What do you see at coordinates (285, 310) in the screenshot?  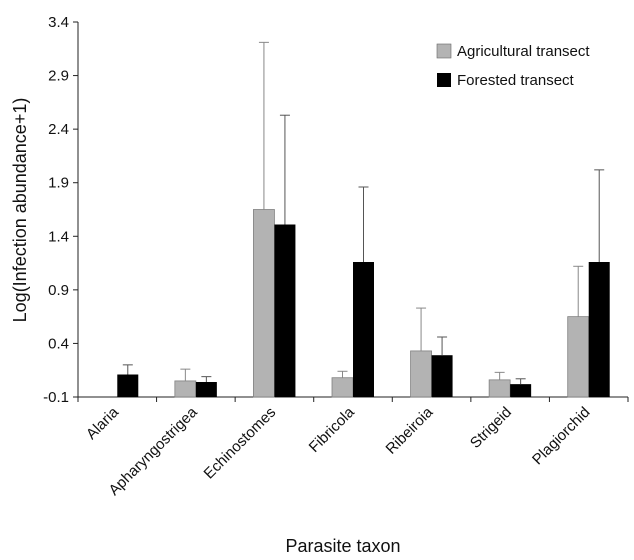 I see `bar-forested-echinostomes` at bounding box center [285, 310].